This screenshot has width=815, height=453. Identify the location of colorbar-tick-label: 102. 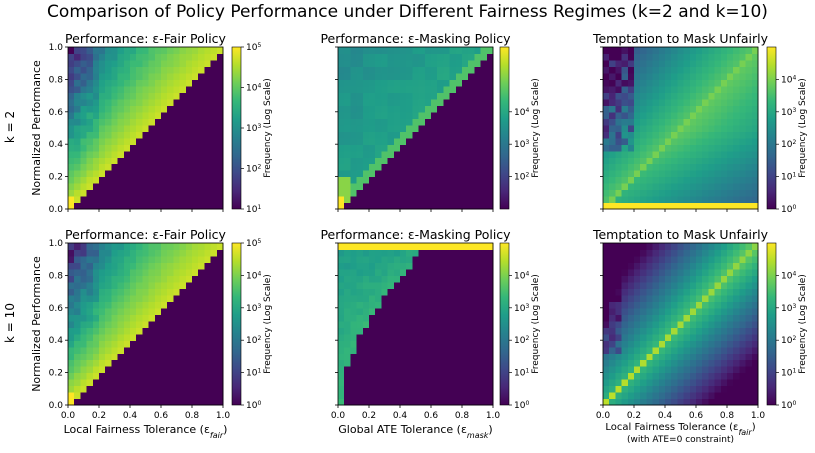
(253, 169).